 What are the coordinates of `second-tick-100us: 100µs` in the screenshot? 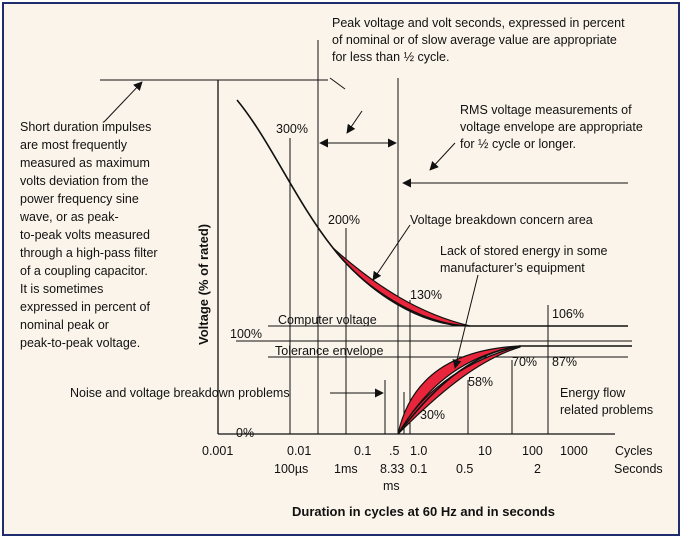 It's located at (291, 469).